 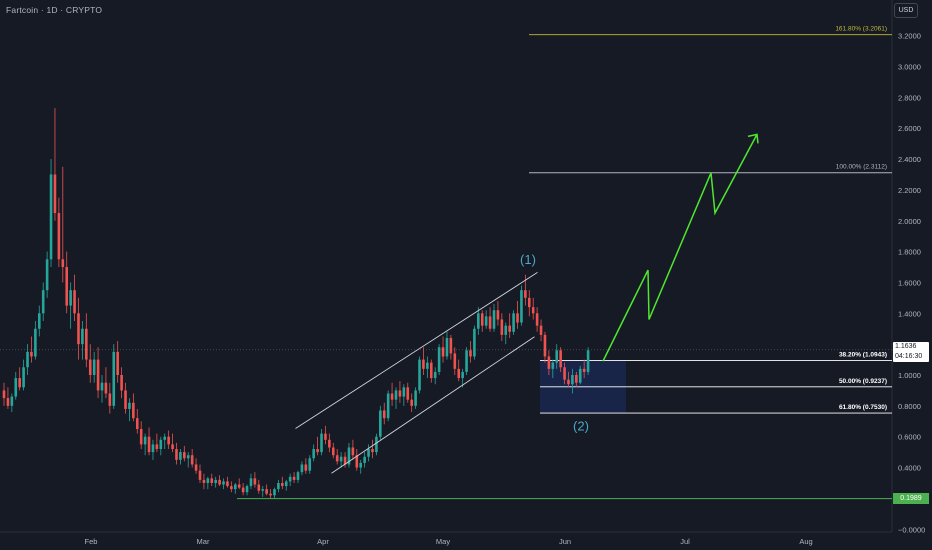 What do you see at coordinates (909, 36) in the screenshot?
I see `y-tick-label: 3.2000` at bounding box center [909, 36].